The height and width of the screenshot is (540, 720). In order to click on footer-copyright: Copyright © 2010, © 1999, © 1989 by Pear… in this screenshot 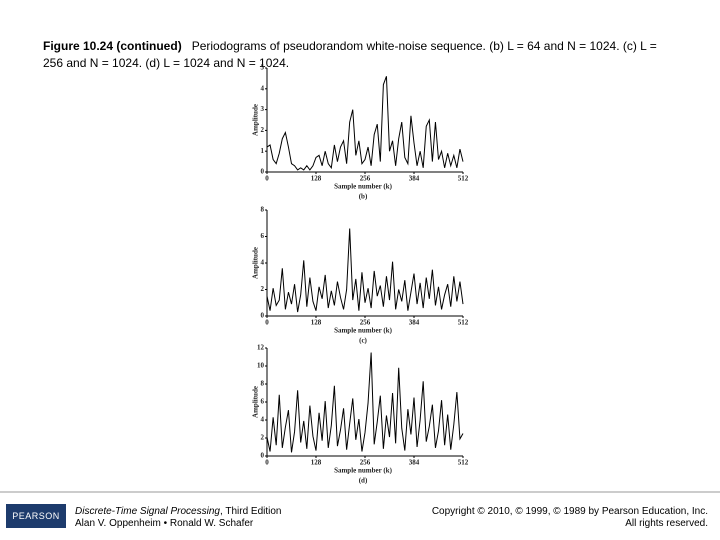, I will do `click(570, 518)`.